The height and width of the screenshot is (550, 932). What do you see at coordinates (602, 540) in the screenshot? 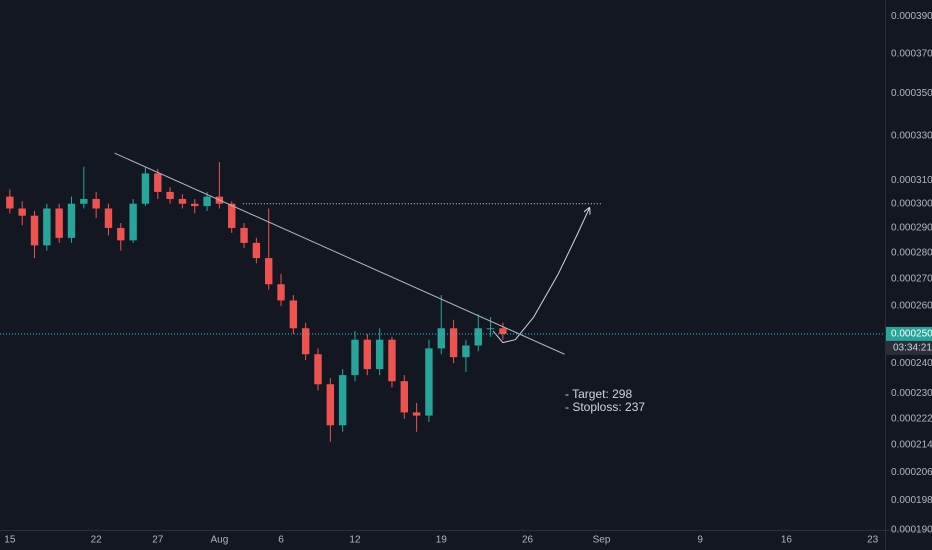
I see `x-tick-label: Sep` at bounding box center [602, 540].